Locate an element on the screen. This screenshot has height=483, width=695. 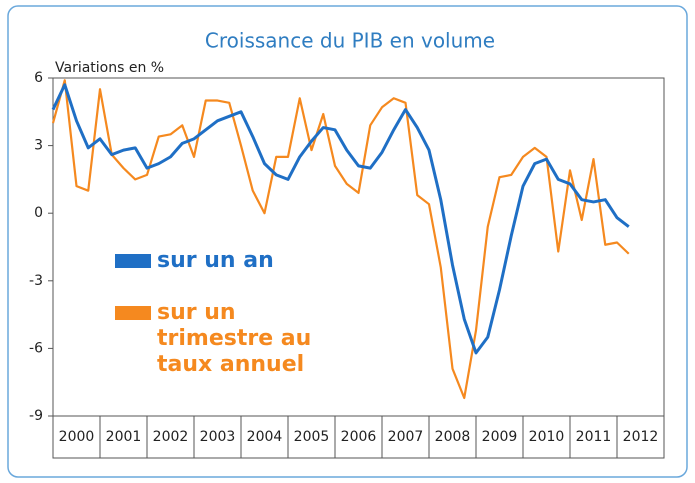
x-tick-label: 2010 is located at coordinates (547, 437).